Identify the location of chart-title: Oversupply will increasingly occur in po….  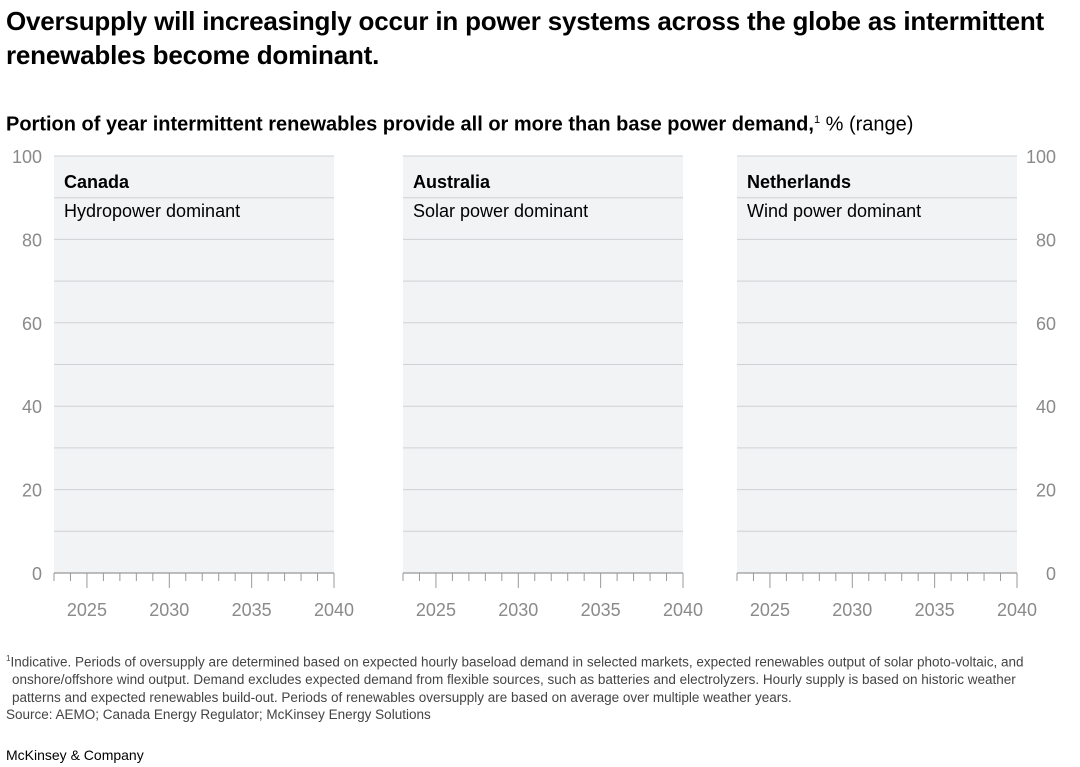
(525, 38).